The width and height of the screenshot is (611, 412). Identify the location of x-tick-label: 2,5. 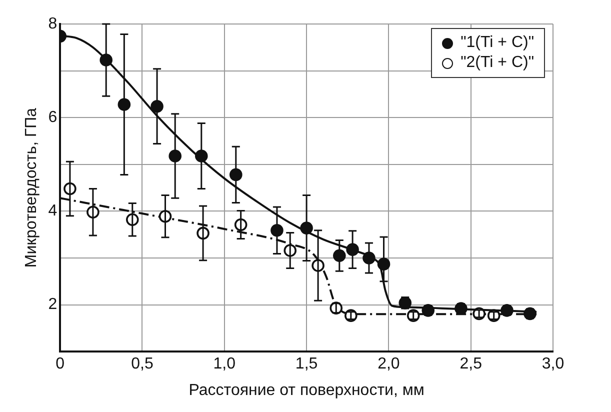
(471, 364).